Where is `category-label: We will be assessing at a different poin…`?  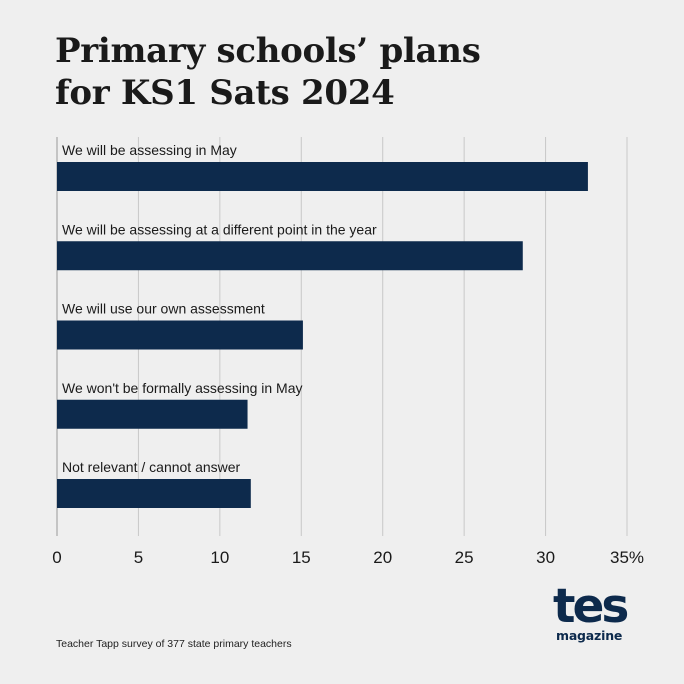
category-label: We will be assessing at a different poin… is located at coordinates (219, 229).